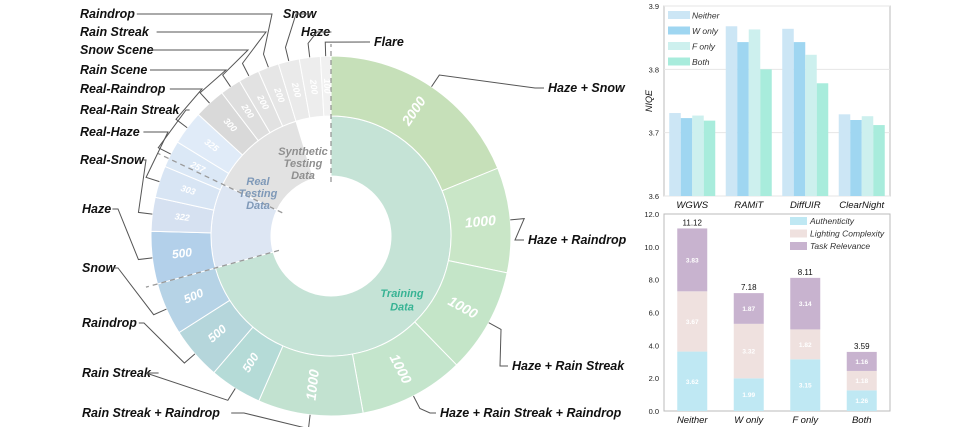 The width and height of the screenshot is (970, 427). Describe the element at coordinates (704, 47) in the screenshot. I see `niqe-legend-label-f-only: F only` at that location.